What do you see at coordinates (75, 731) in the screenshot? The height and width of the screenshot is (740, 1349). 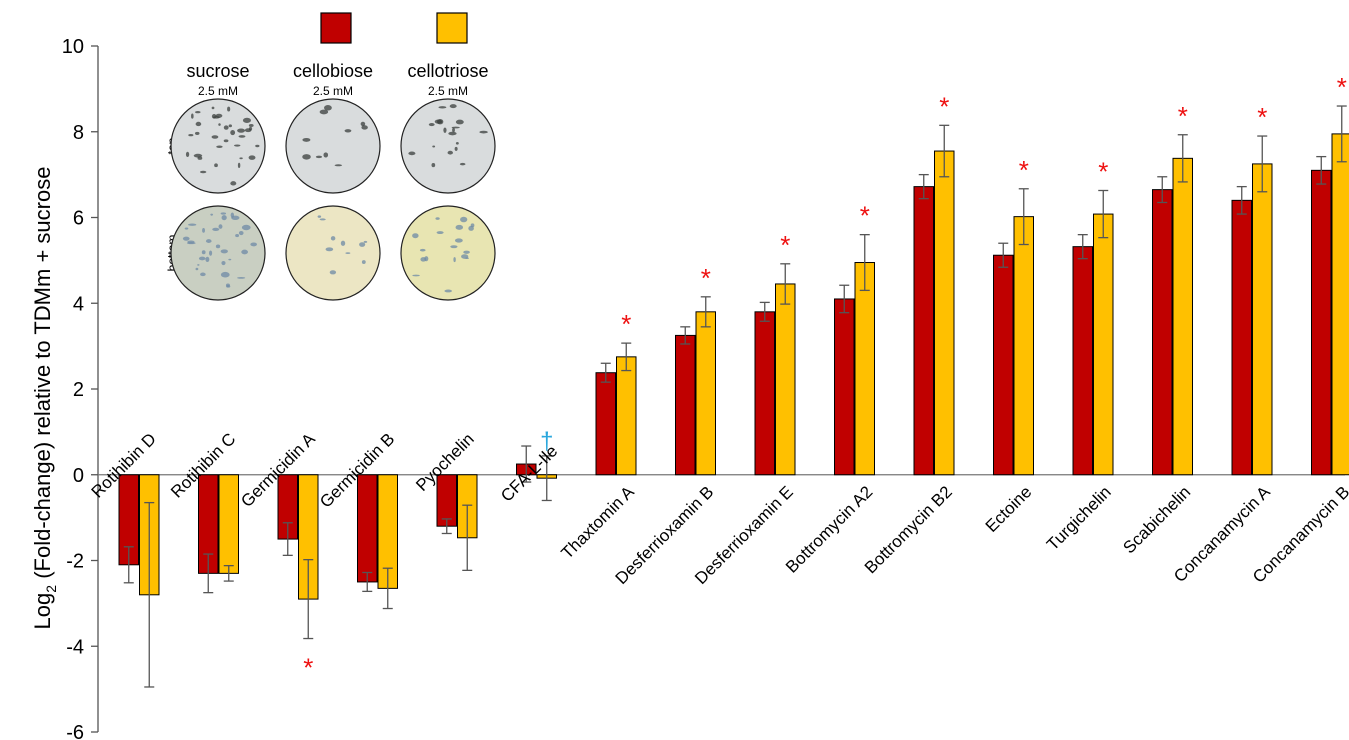 I see `y-tick-label: -6` at bounding box center [75, 731].